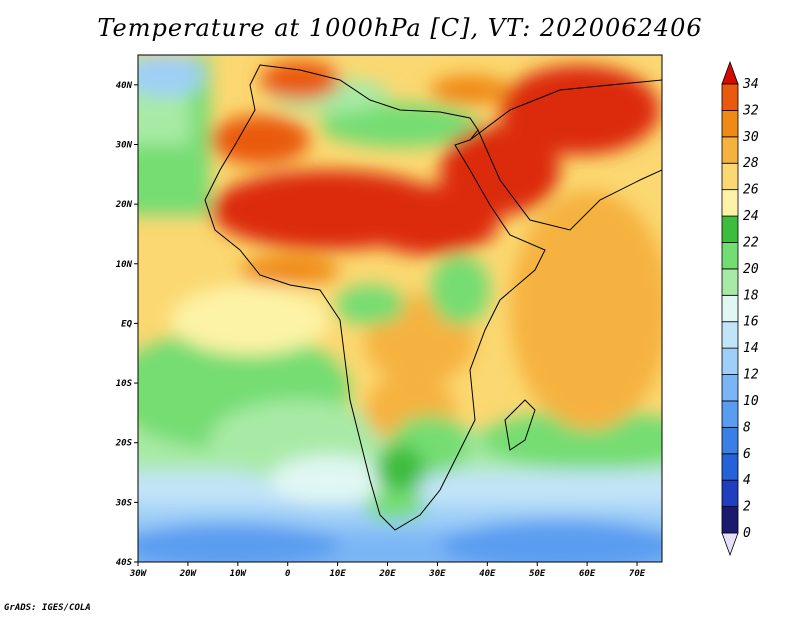 Image resolution: width=800 pixels, height=618 pixels. I want to click on colorbar-label: 32, so click(750, 110).